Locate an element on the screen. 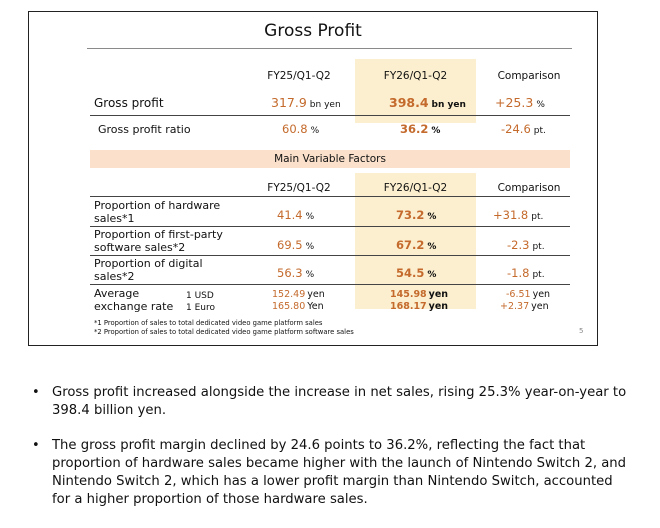  factors-column-header-comparison: Comparison is located at coordinates (529, 188).